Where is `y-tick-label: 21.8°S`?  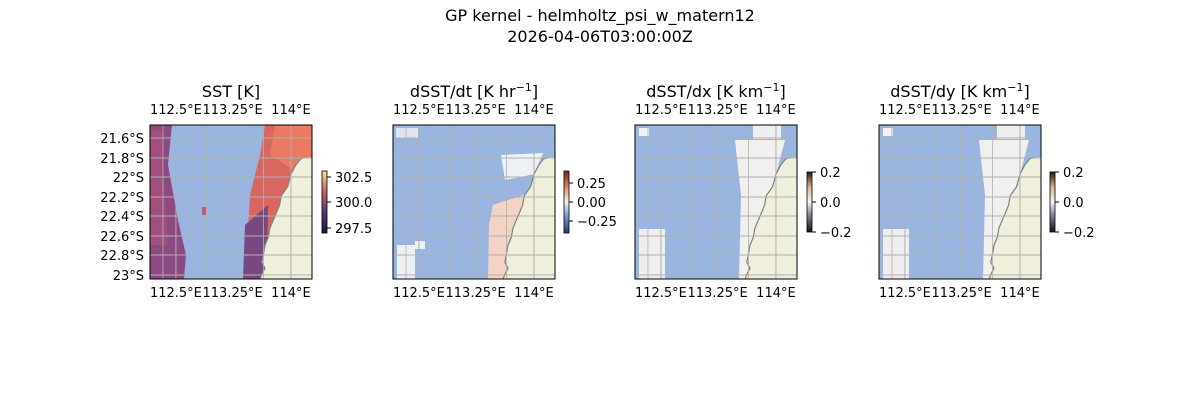 y-tick-label: 21.8°S is located at coordinates (122, 159).